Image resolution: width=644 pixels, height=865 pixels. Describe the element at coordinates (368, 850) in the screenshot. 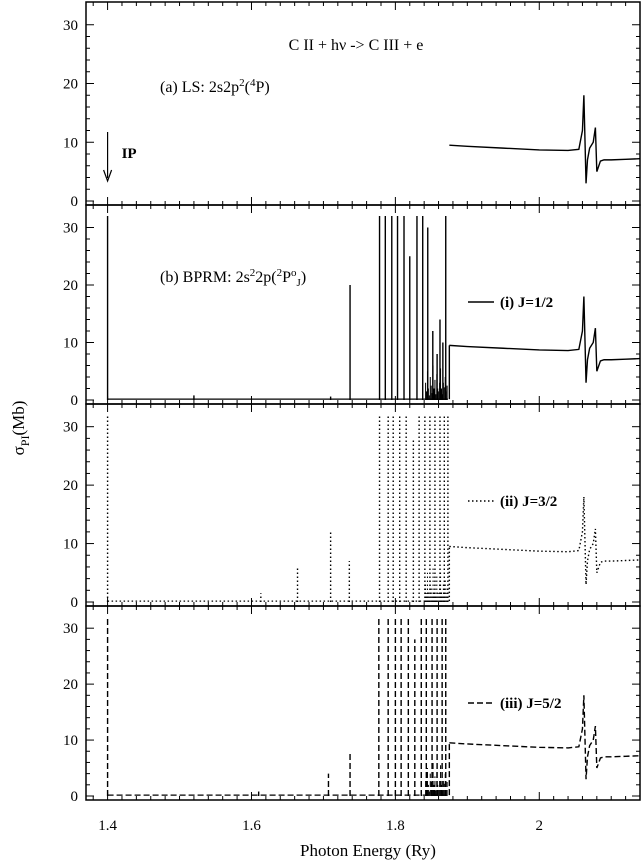

I see `x-axis-title: Photon Energy (Ry)` at that location.